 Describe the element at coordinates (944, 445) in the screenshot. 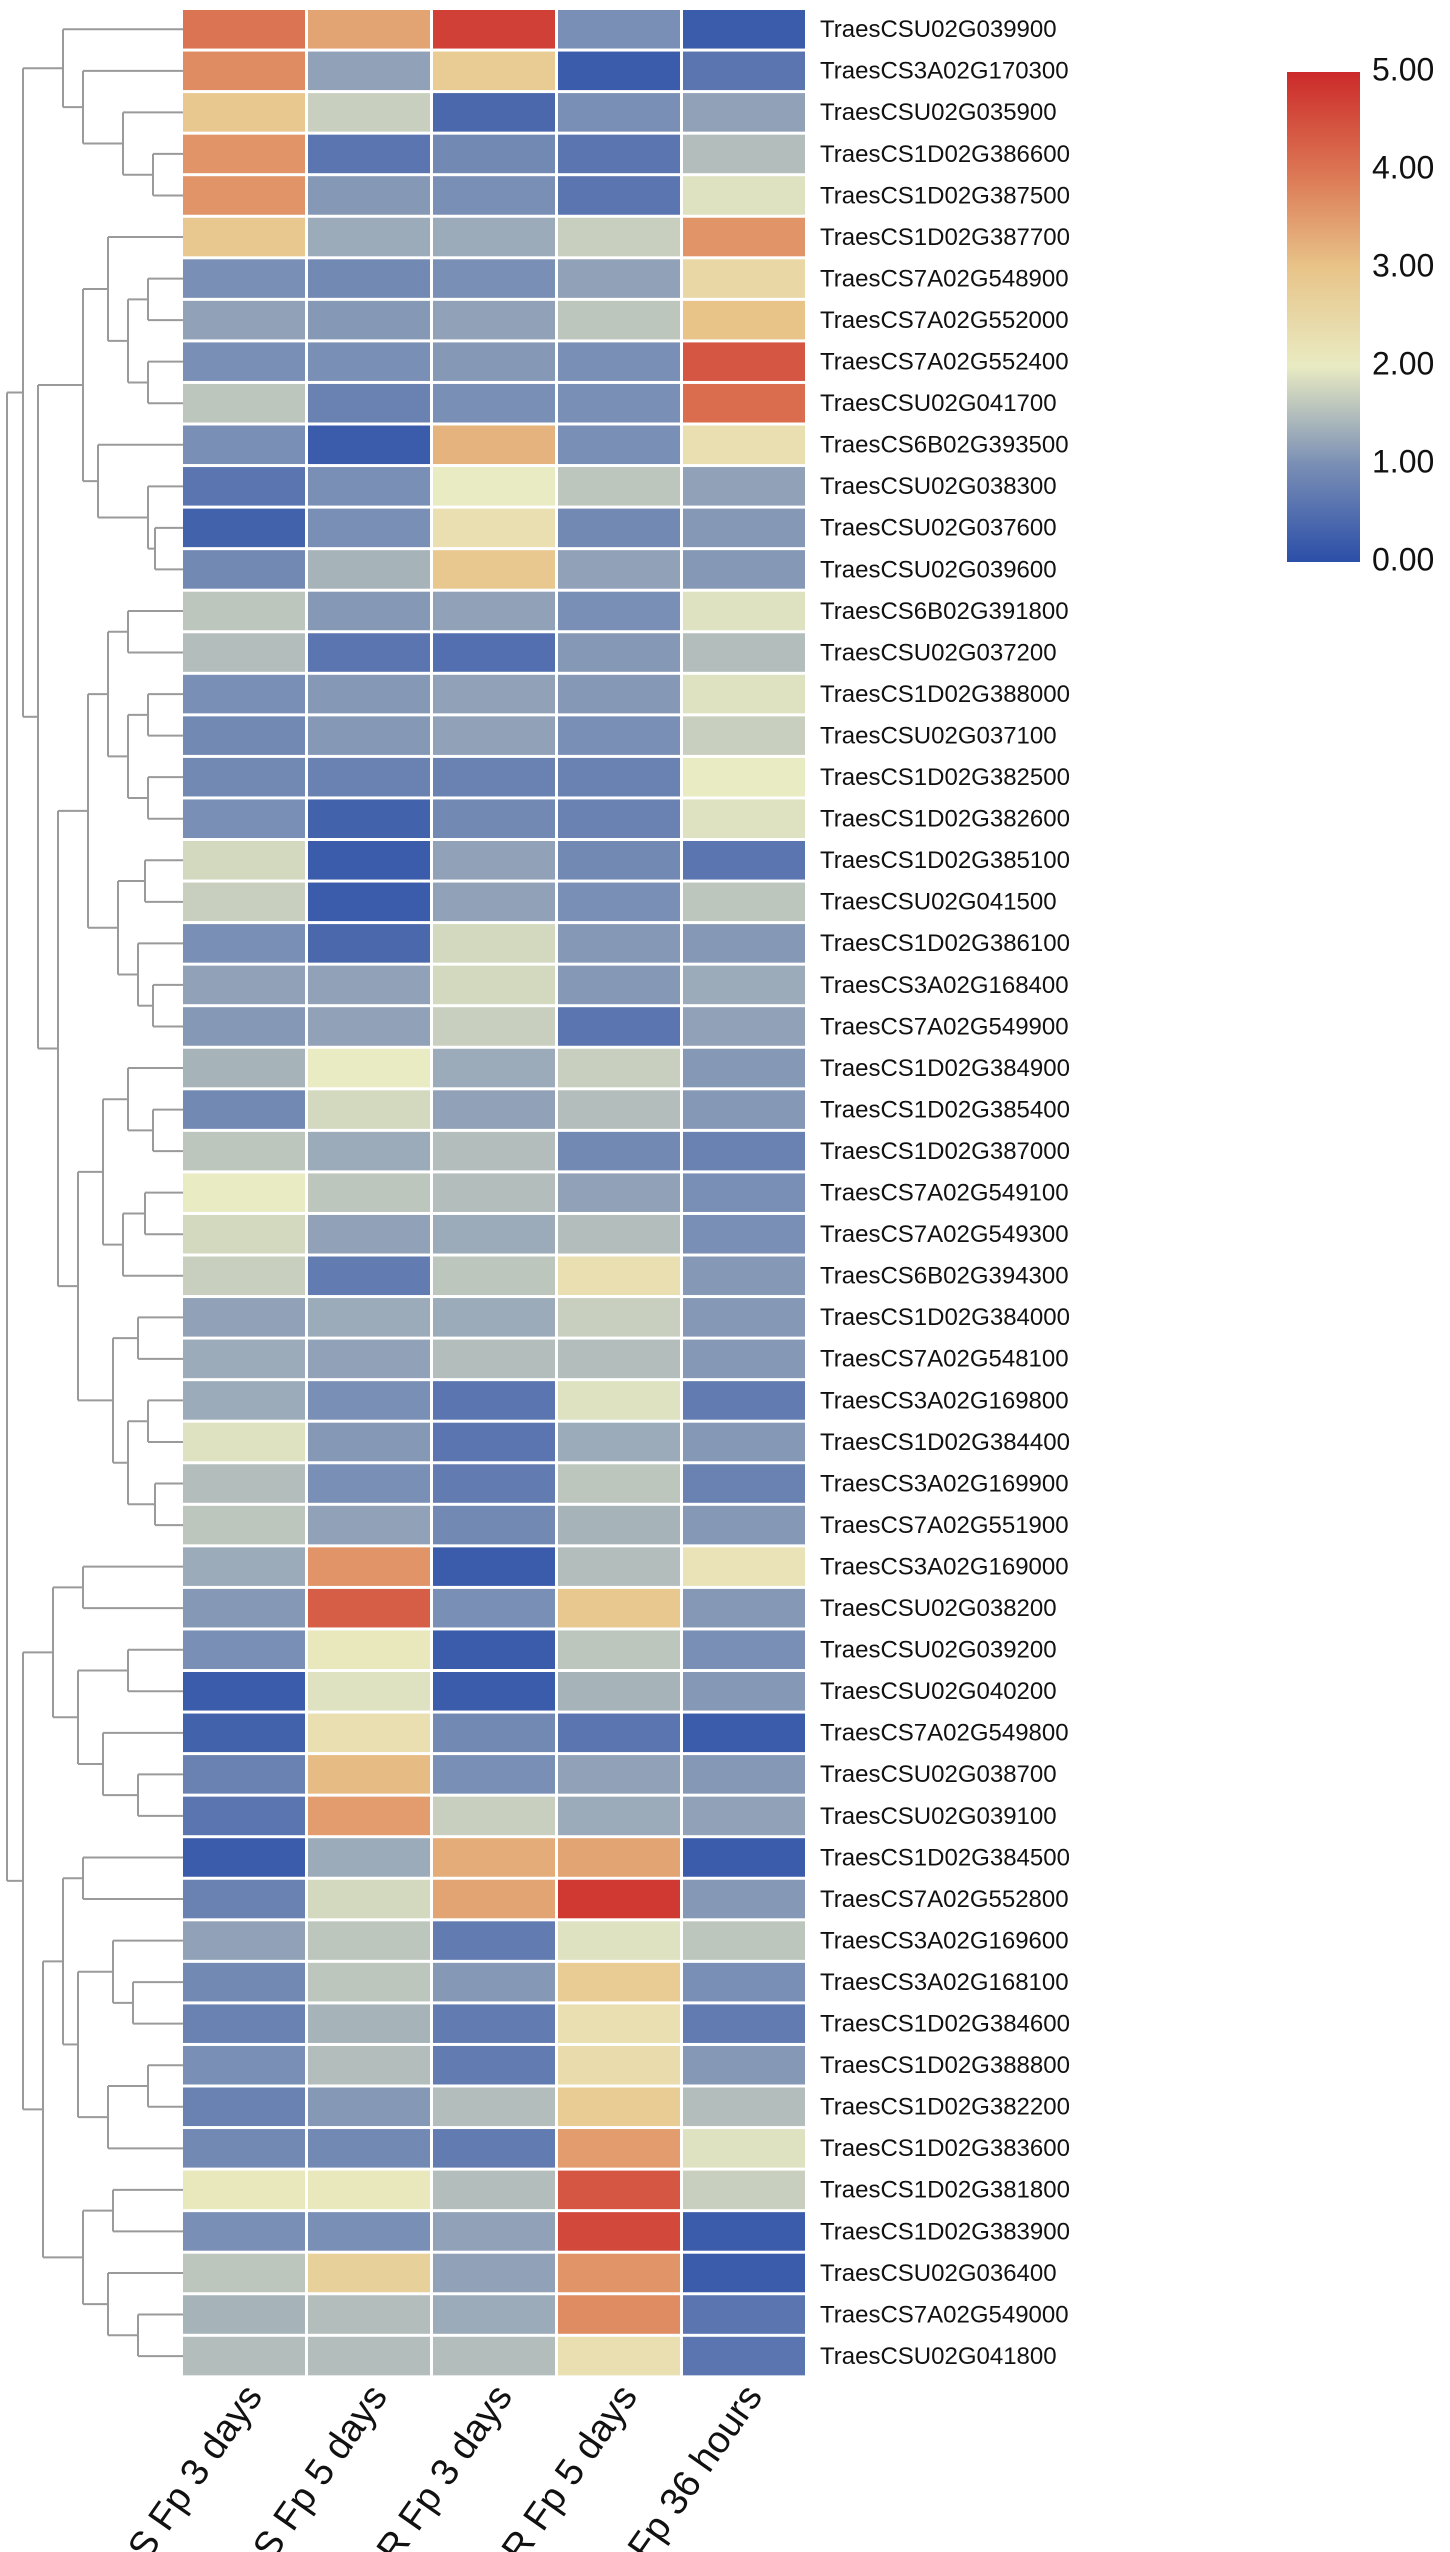

I see `row-label: TraesCS6B02G393500` at that location.